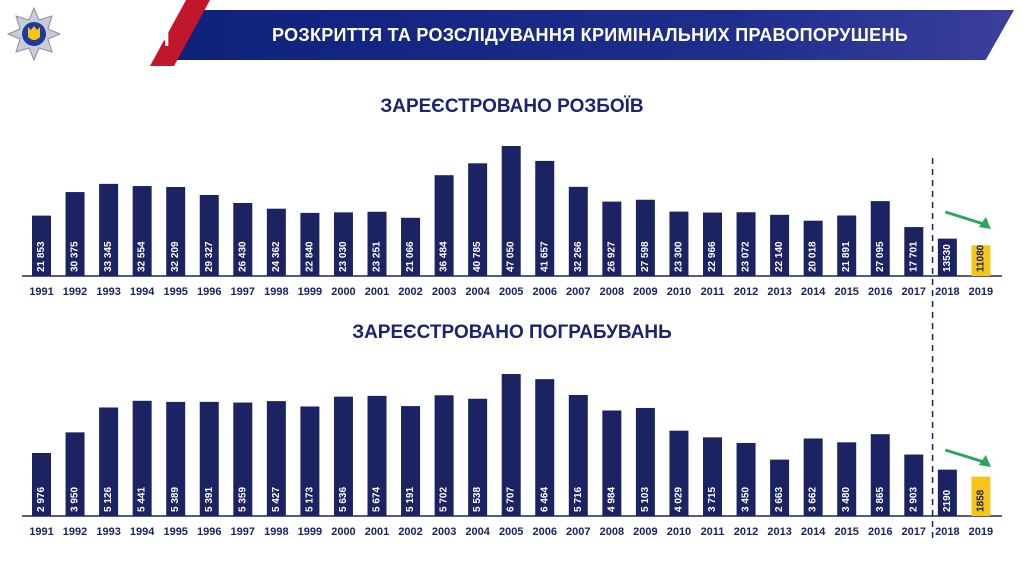 This screenshot has height=576, width=1024. What do you see at coordinates (947, 500) in the screenshot?
I see `data-label: 2190` at bounding box center [947, 500].